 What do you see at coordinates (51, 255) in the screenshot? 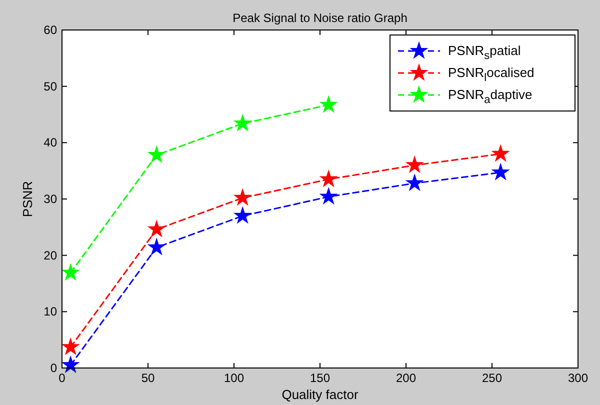
I see `y-tick-label: 20` at bounding box center [51, 255].